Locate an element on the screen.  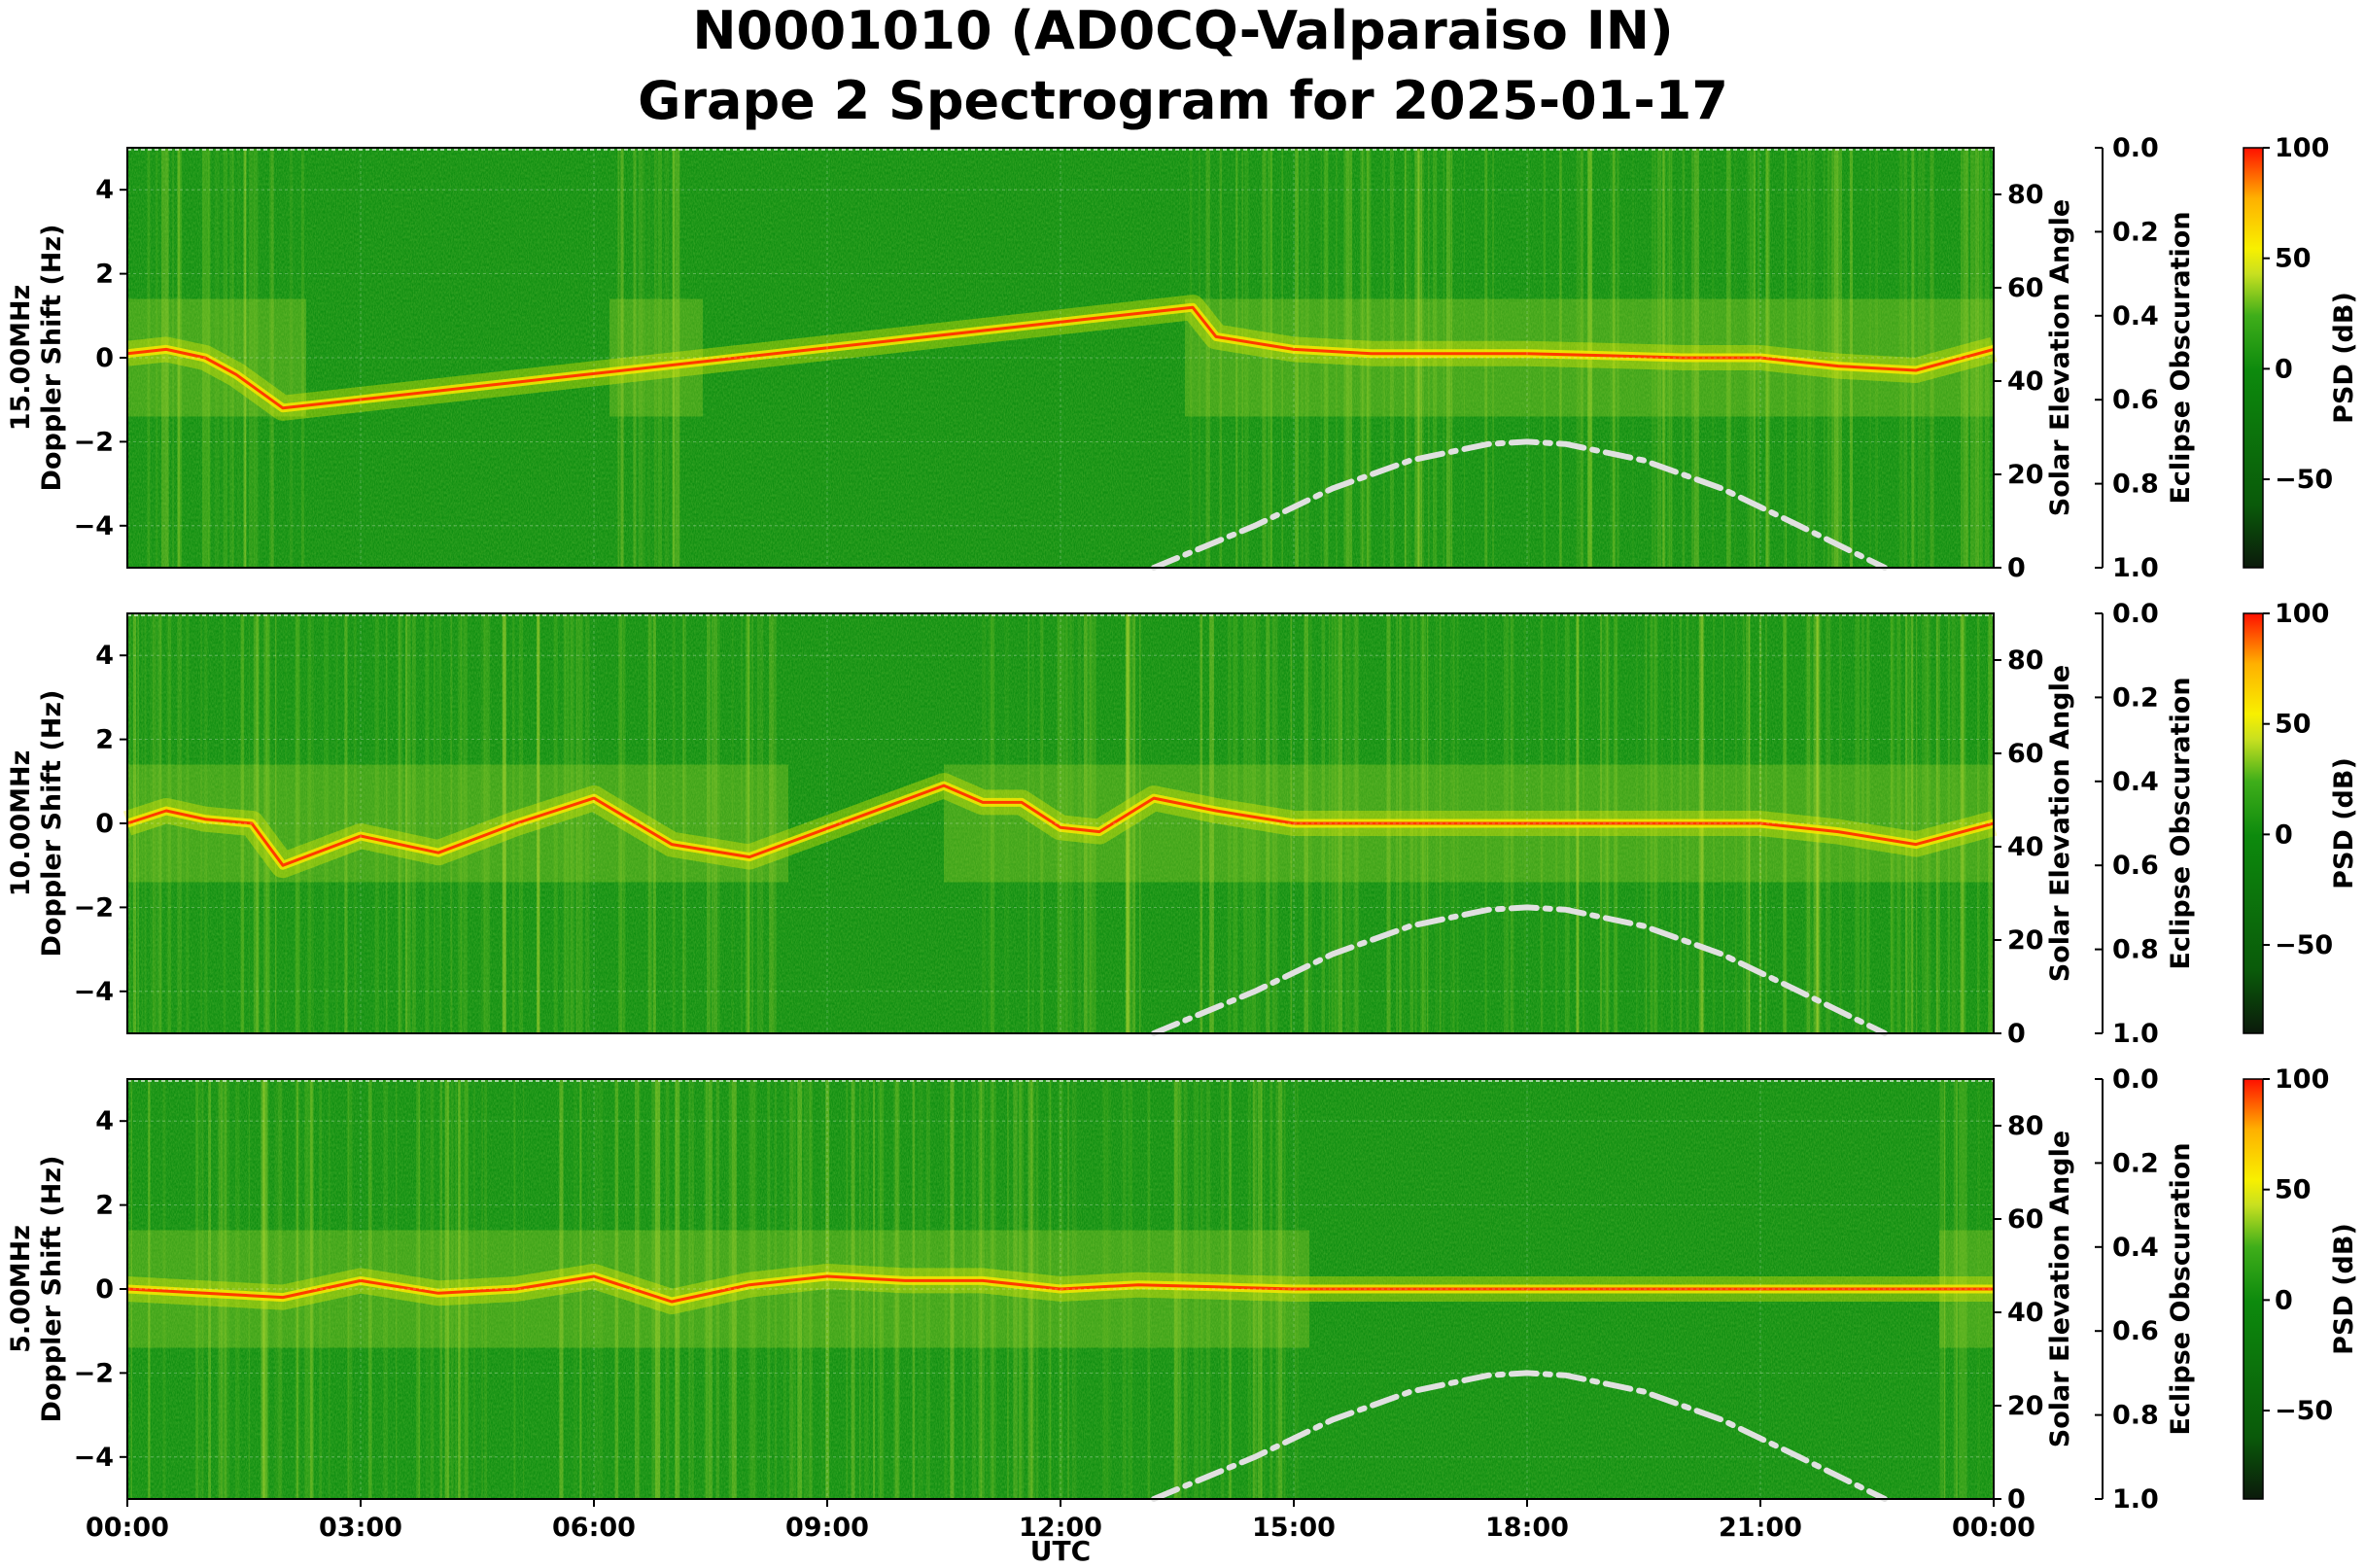
x-tick-label: 21:00 is located at coordinates (1760, 1528).